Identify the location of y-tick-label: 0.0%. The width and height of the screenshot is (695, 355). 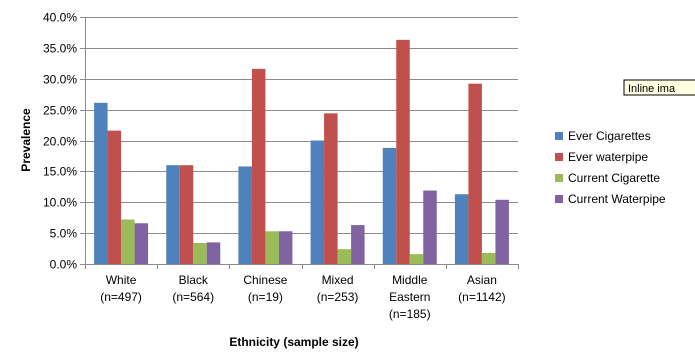
(64, 265).